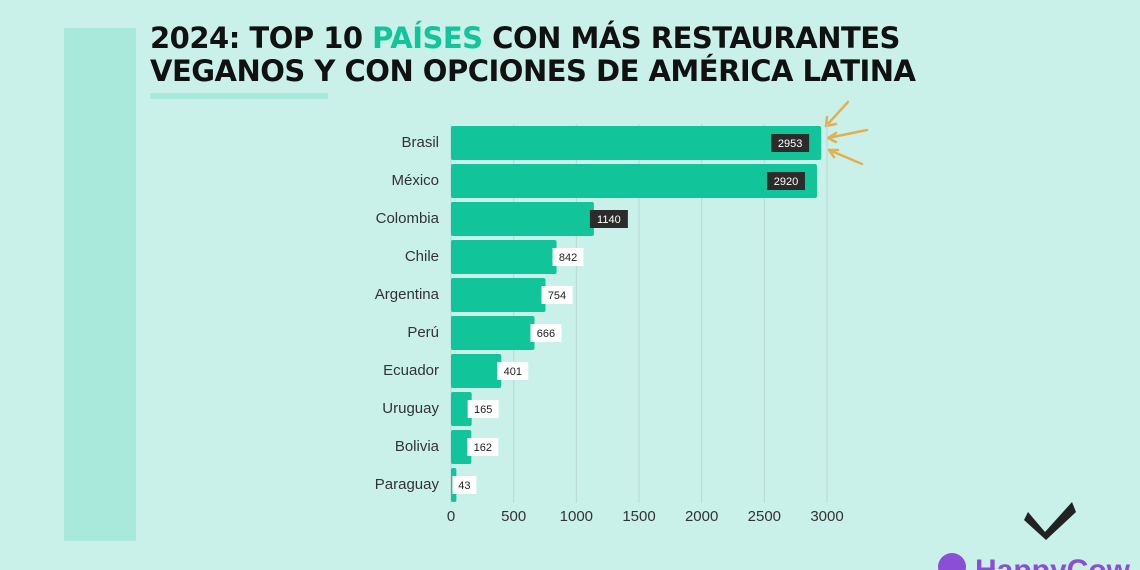 The image size is (1140, 570). I want to click on logo-icon, so click(952, 561).